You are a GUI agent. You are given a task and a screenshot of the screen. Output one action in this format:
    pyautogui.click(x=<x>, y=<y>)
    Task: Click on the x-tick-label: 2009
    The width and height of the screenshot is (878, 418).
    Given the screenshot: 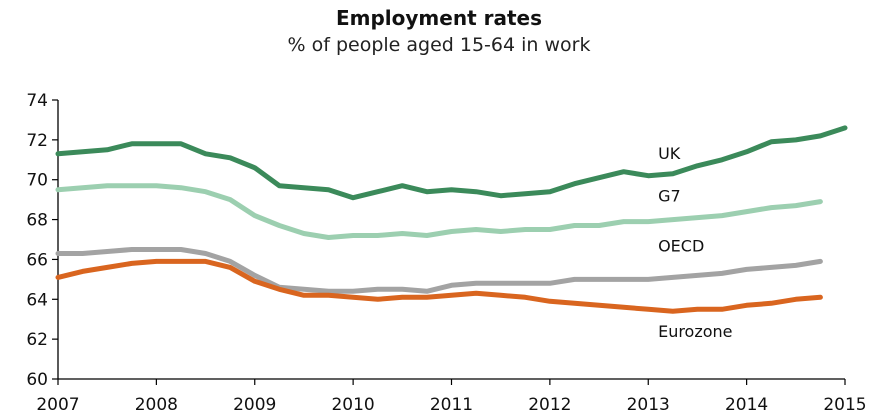 What is the action you would take?
    pyautogui.click(x=254, y=405)
    